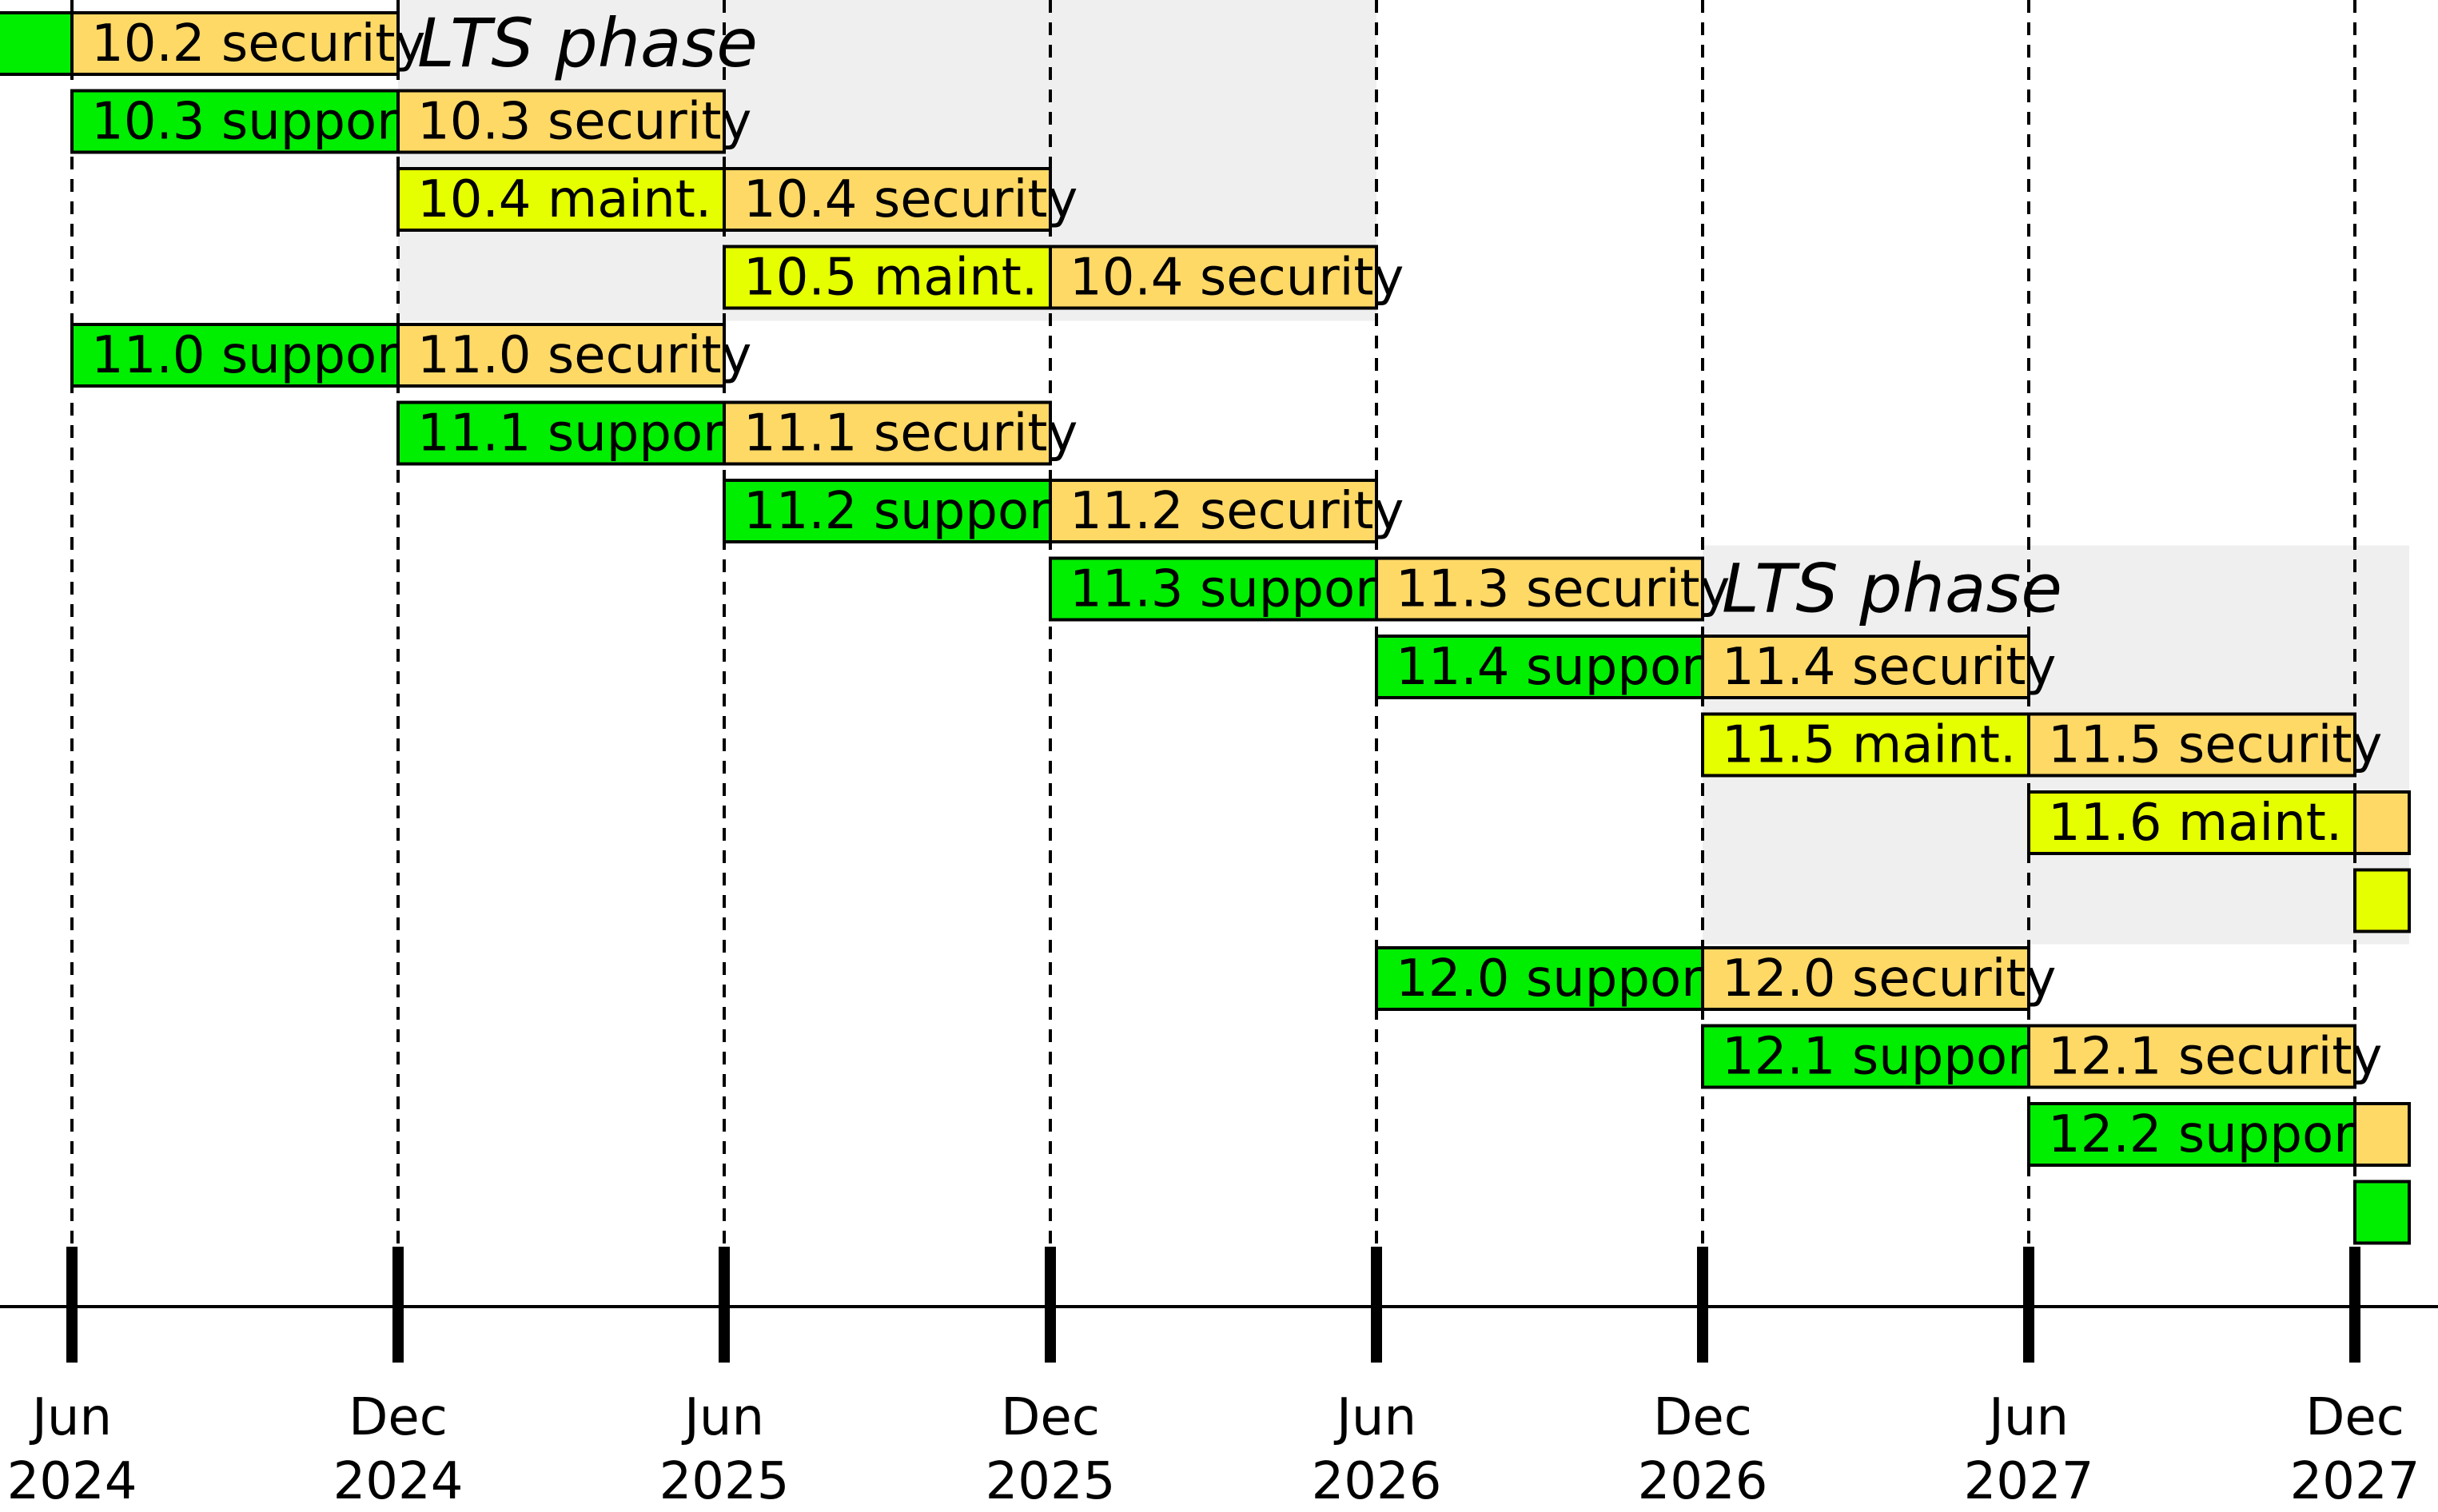 The height and width of the screenshot is (1512, 2438). I want to click on bar-label: 12.2 support, so click(2211, 1134).